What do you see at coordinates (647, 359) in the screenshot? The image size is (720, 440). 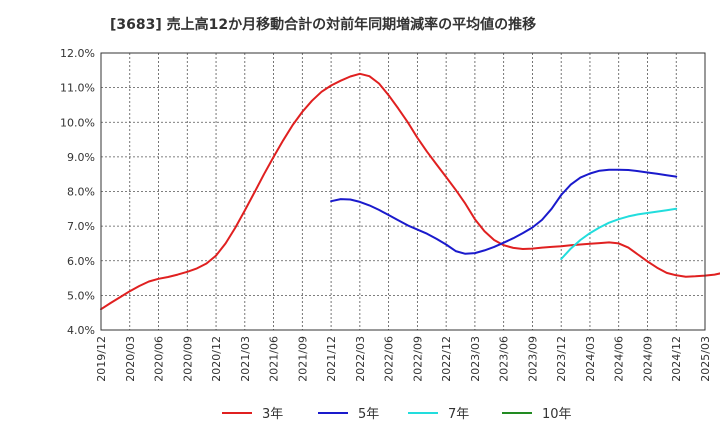 I see `x-tick-label: 2024/09` at bounding box center [647, 359].